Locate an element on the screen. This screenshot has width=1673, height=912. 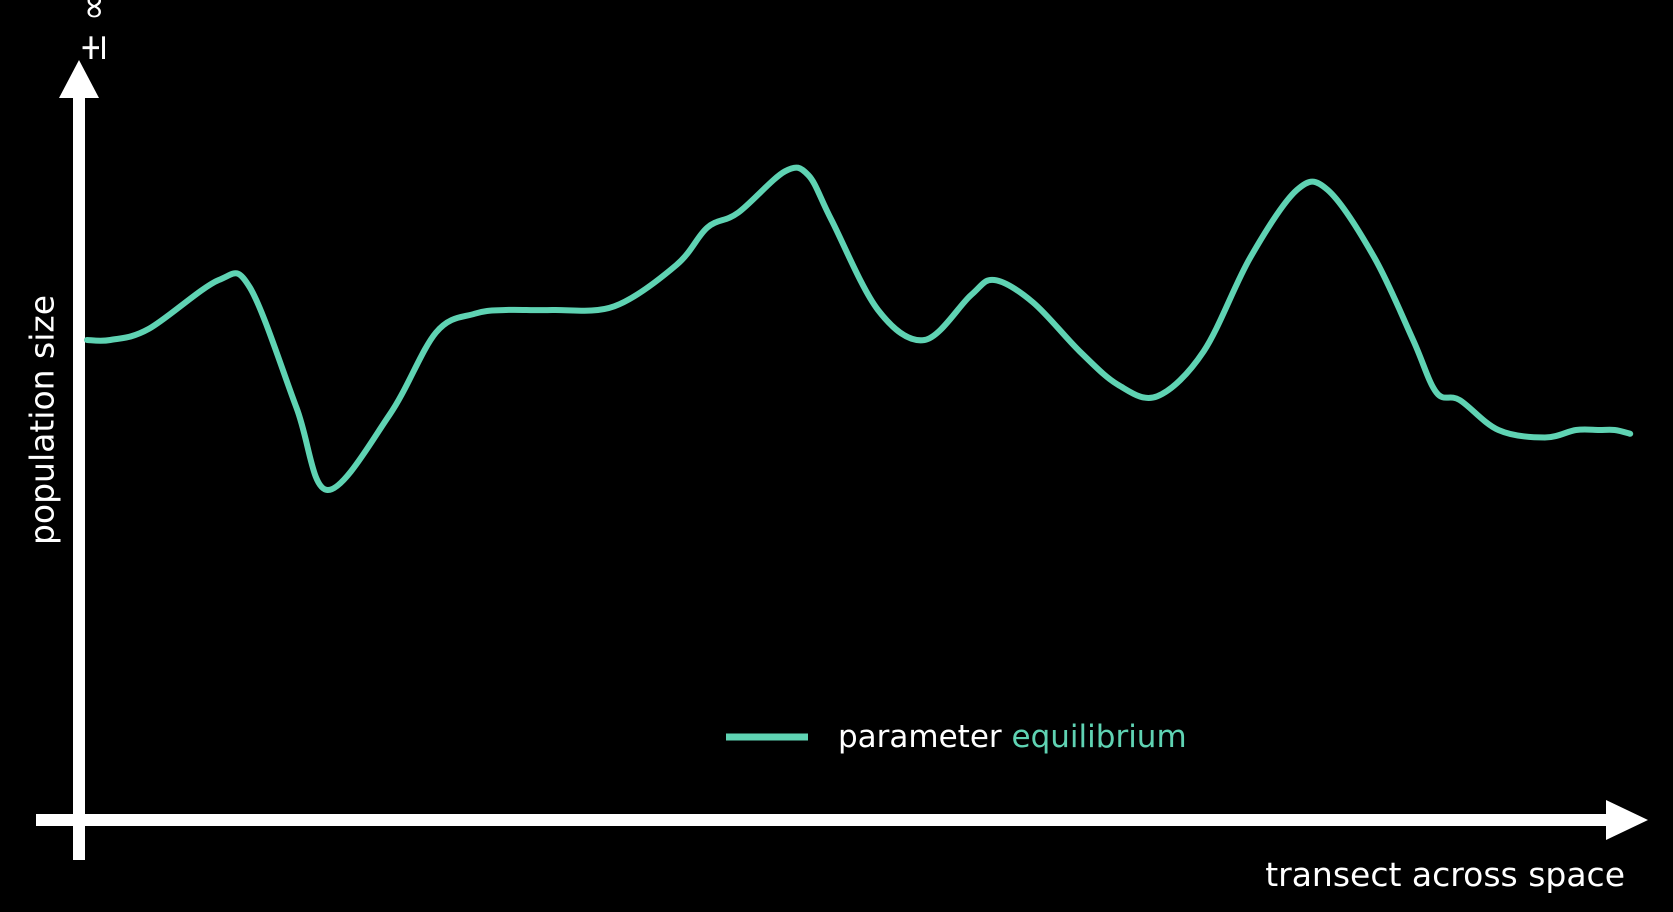
legend-label: parameter equilibrium is located at coordinates (1012, 737).